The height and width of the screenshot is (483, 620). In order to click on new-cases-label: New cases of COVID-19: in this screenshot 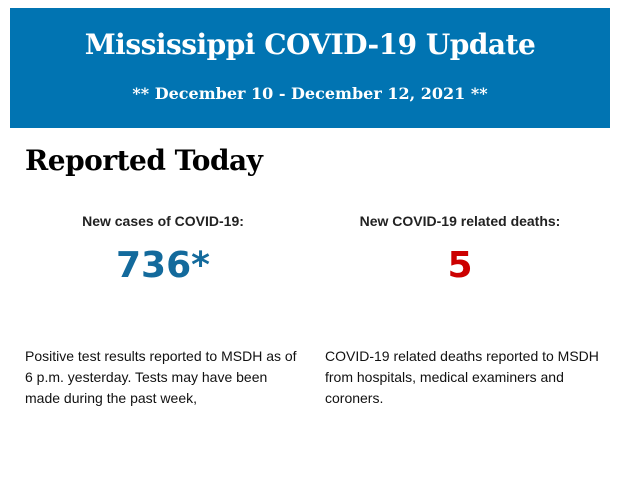, I will do `click(163, 221)`.